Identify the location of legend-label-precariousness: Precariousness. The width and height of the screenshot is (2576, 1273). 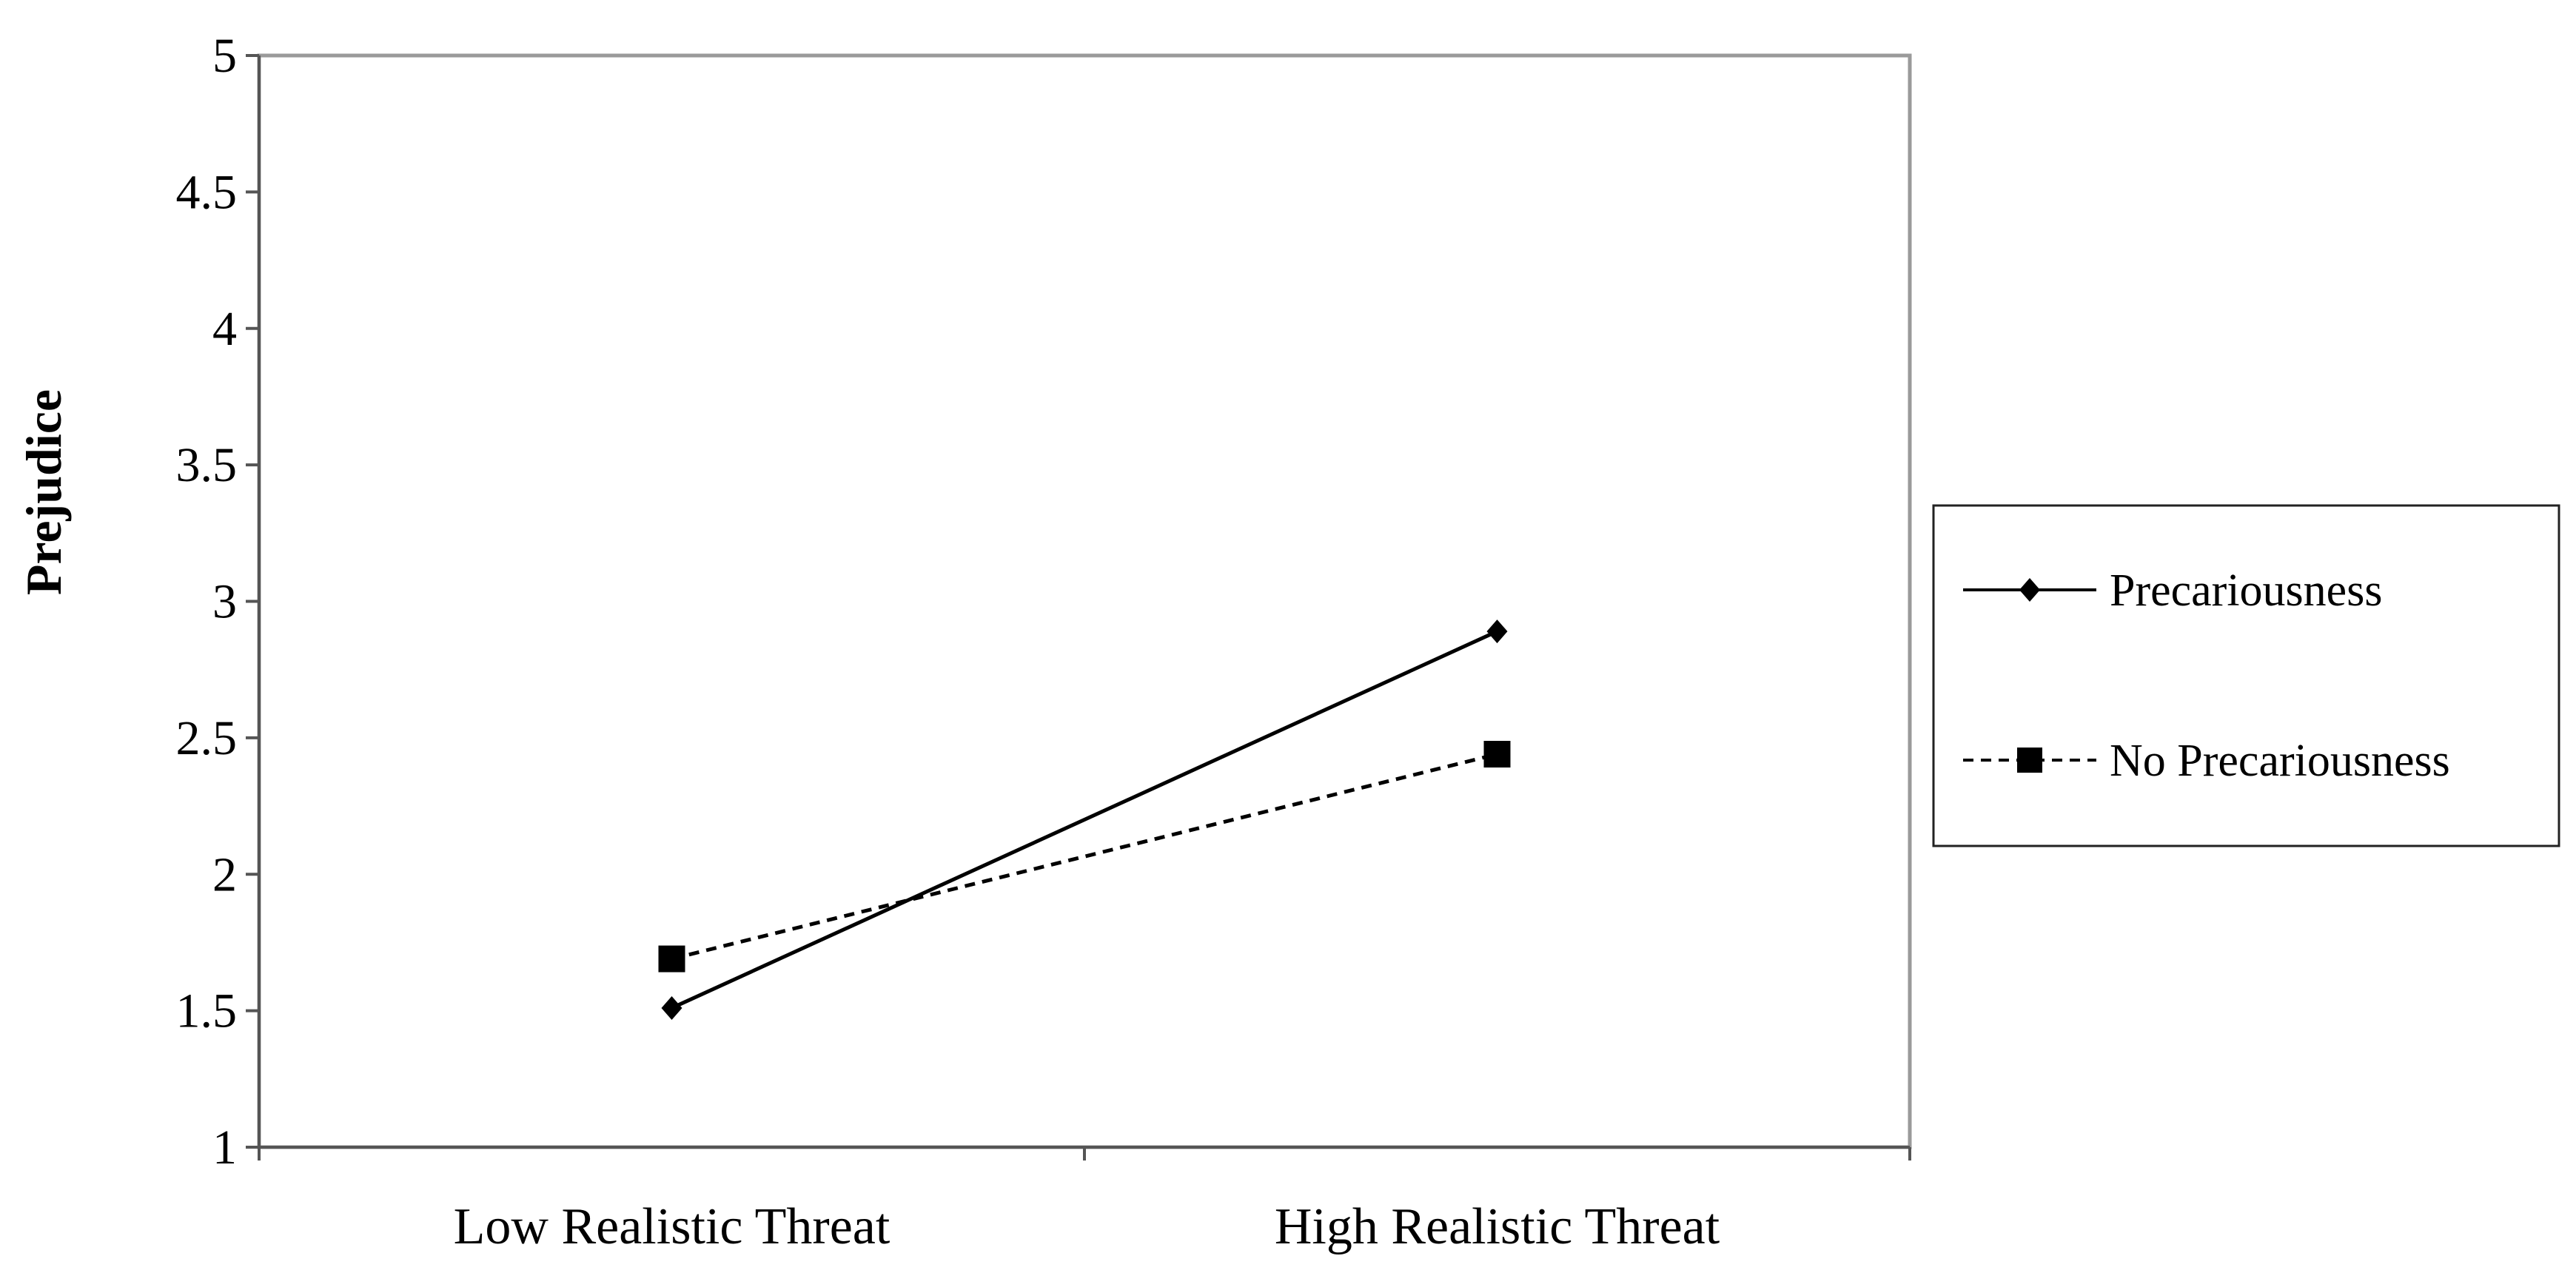
(2246, 590).